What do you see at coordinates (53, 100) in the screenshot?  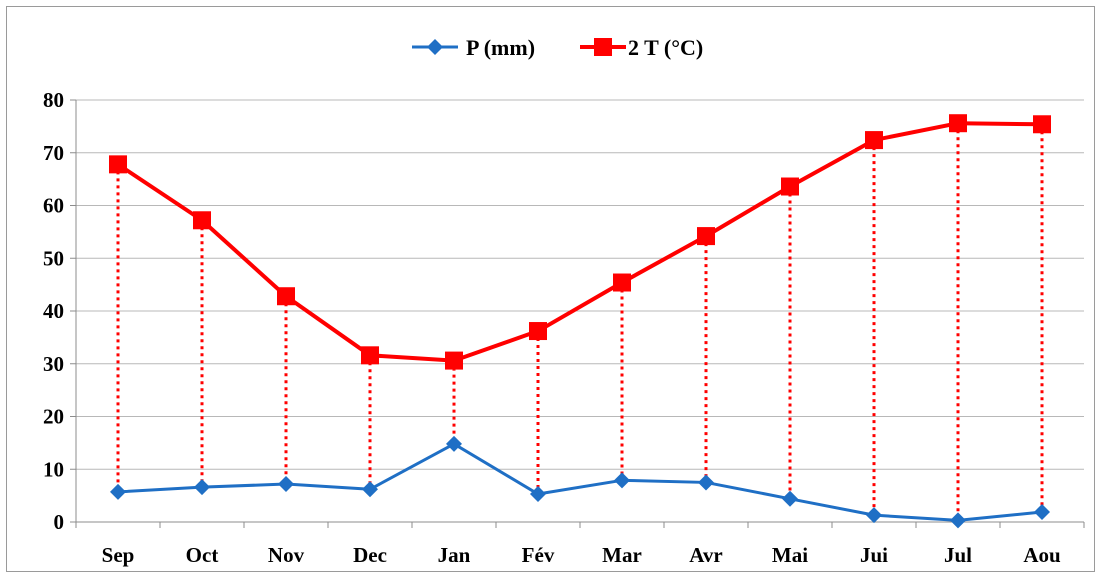 I see `y-tick-label: 80` at bounding box center [53, 100].